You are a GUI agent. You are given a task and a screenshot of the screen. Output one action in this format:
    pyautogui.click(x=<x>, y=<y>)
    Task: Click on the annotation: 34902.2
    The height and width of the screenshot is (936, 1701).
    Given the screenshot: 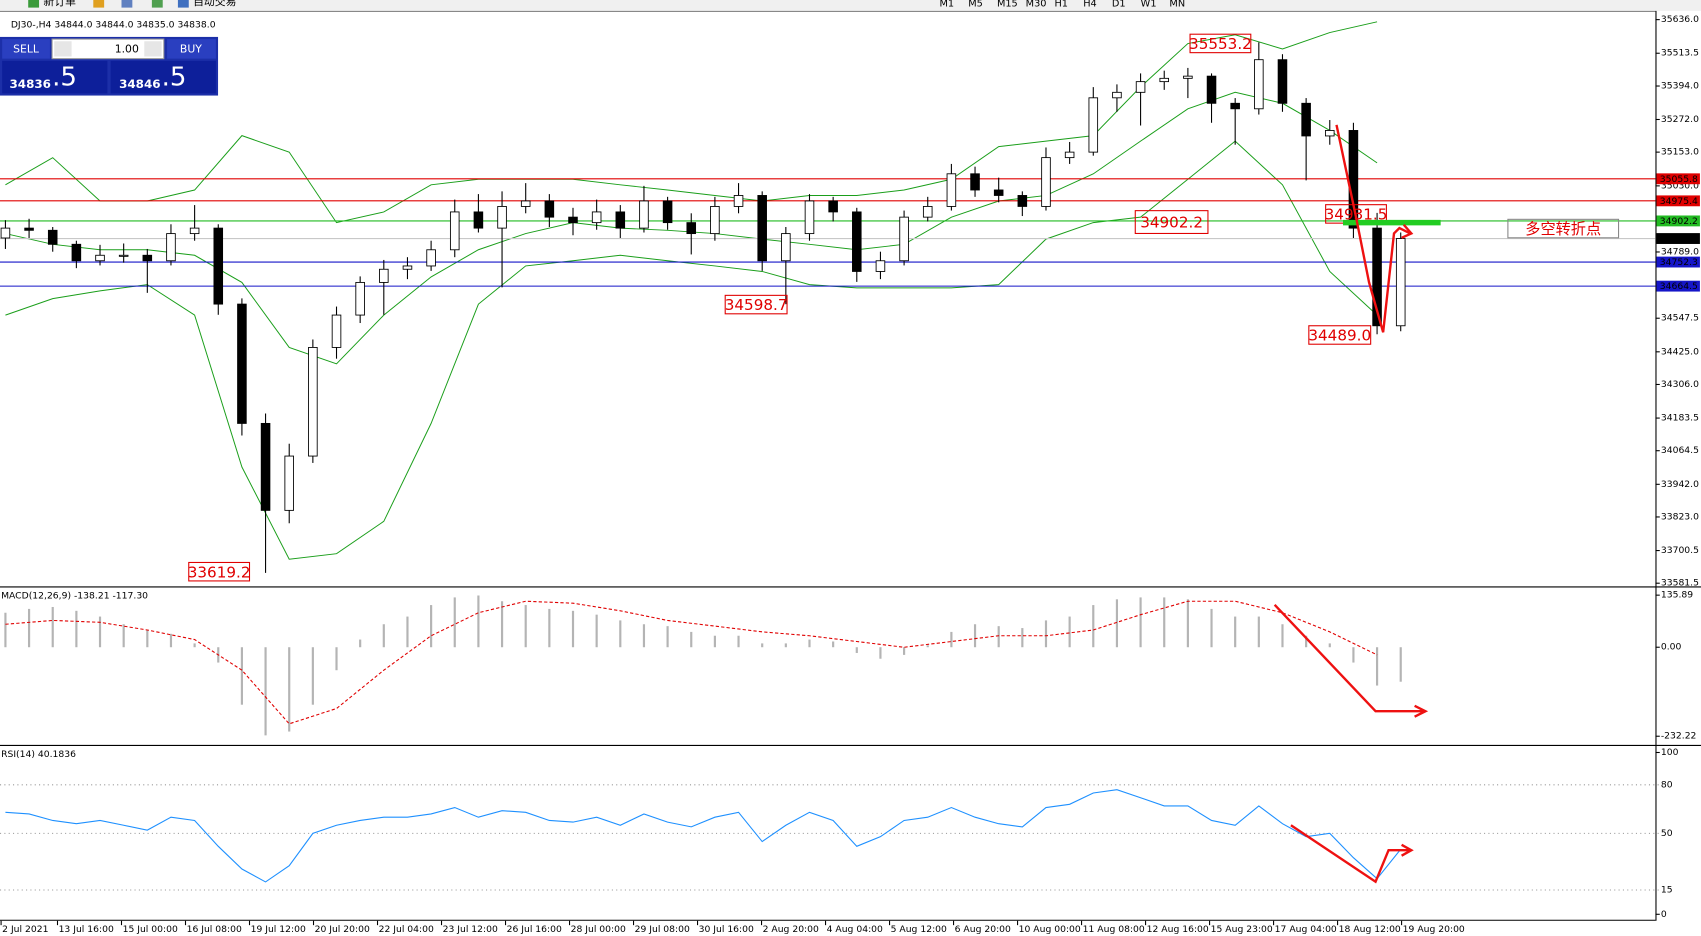 What is the action you would take?
    pyautogui.click(x=1171, y=223)
    